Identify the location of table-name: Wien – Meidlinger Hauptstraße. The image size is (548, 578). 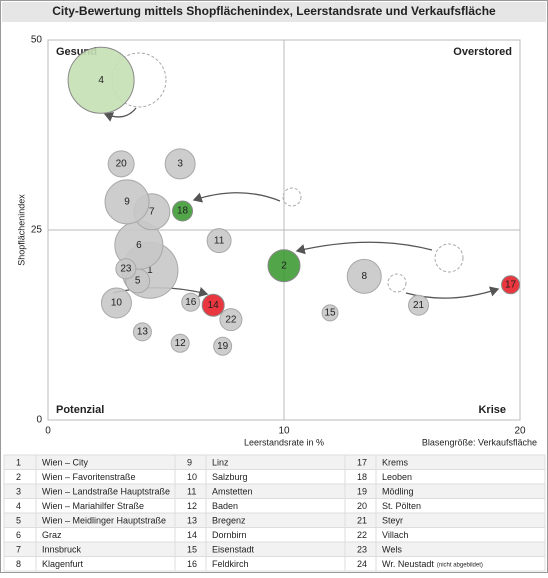
(104, 521).